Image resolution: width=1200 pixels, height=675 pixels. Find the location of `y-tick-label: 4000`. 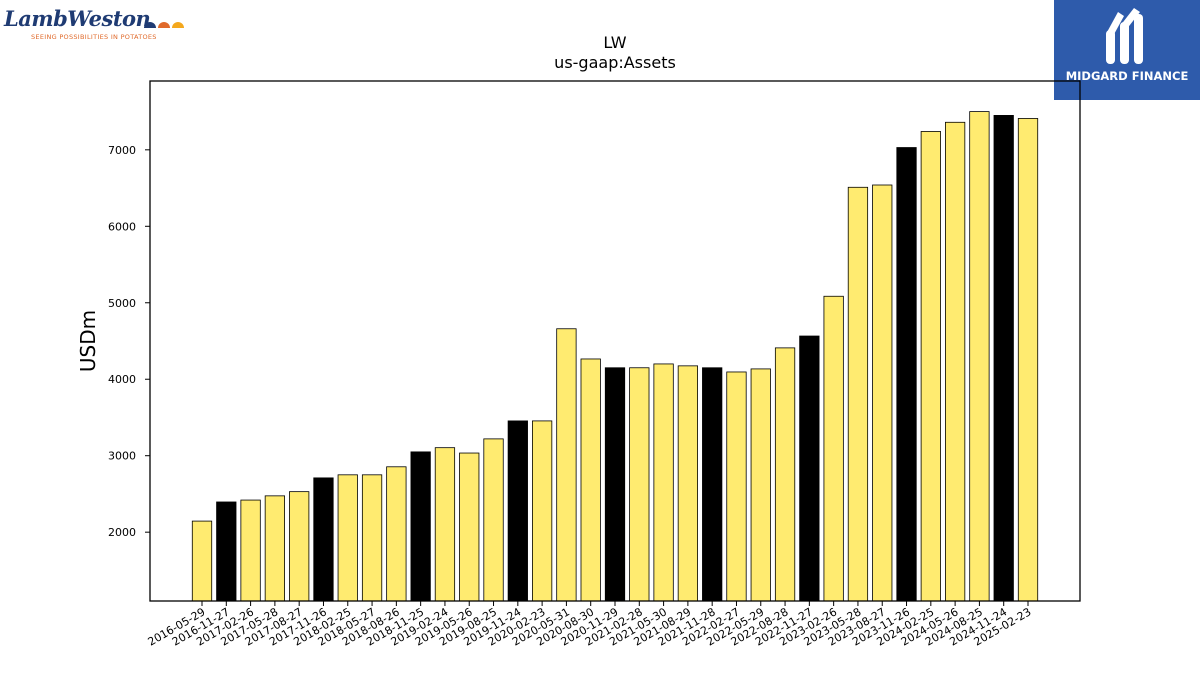

y-tick-label: 4000 is located at coordinates (122, 379).